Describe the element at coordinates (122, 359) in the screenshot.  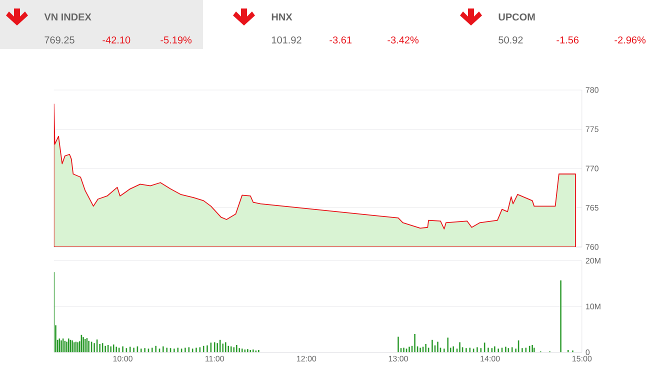
I see `x-tick-label: 10:00` at that location.